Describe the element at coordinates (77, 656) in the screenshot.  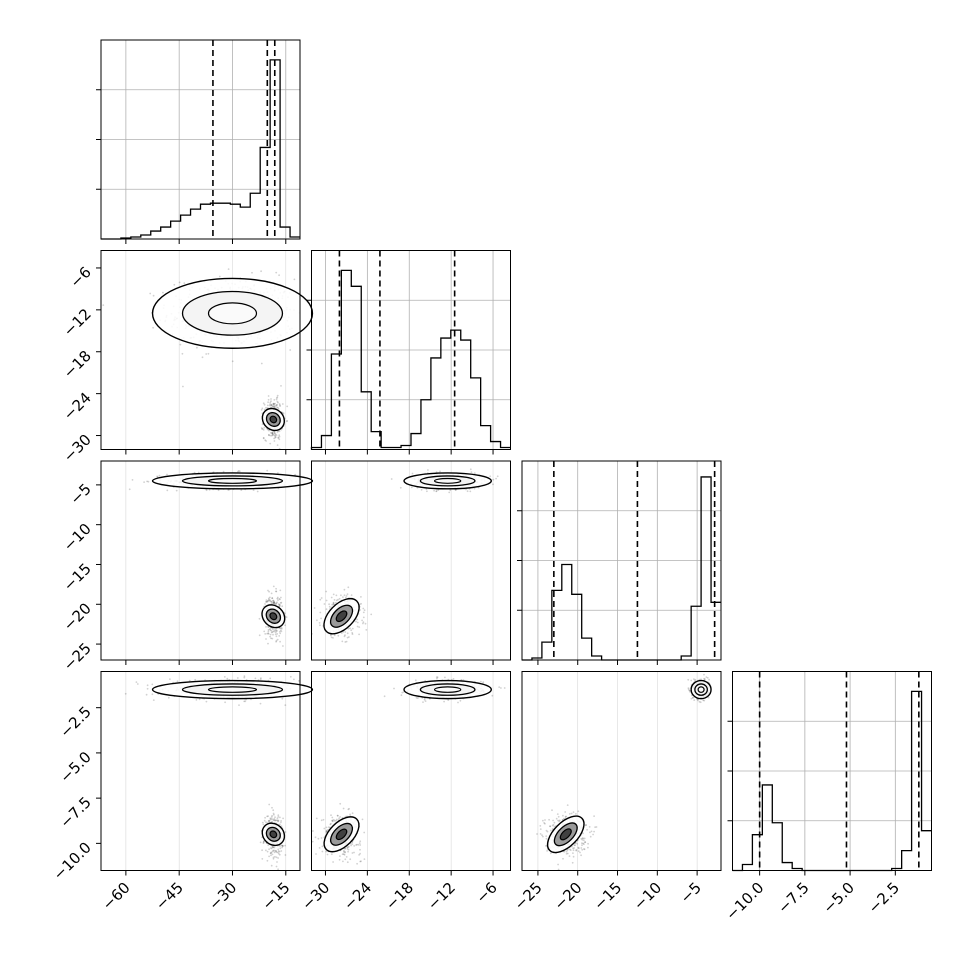
I see `y-tick-label: −25` at that location.